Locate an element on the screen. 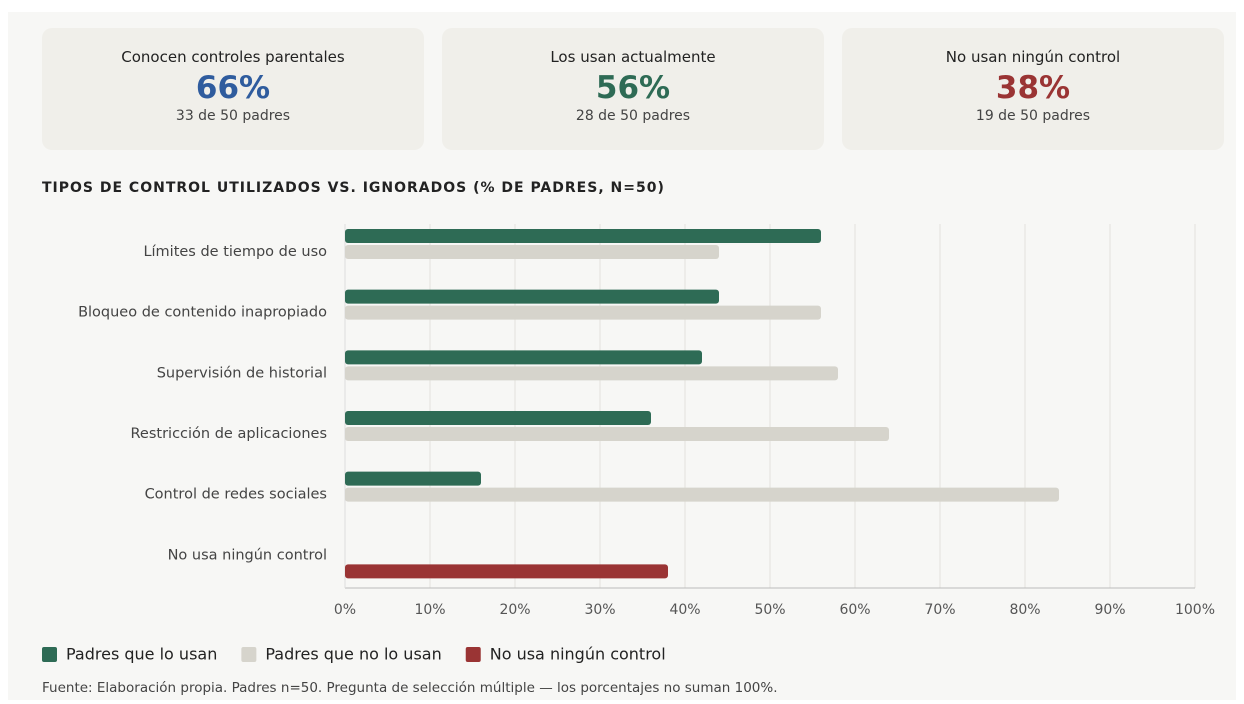  x-tick-label: 100% is located at coordinates (1195, 610).